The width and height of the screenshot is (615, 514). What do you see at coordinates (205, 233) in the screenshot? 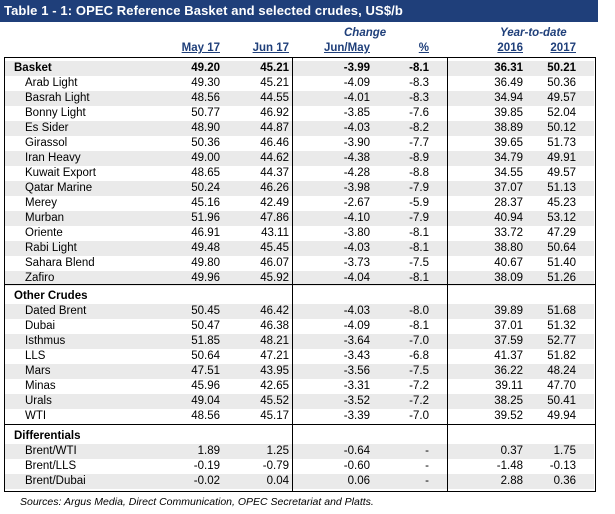
I see `cell-value: 46.91` at bounding box center [205, 233].